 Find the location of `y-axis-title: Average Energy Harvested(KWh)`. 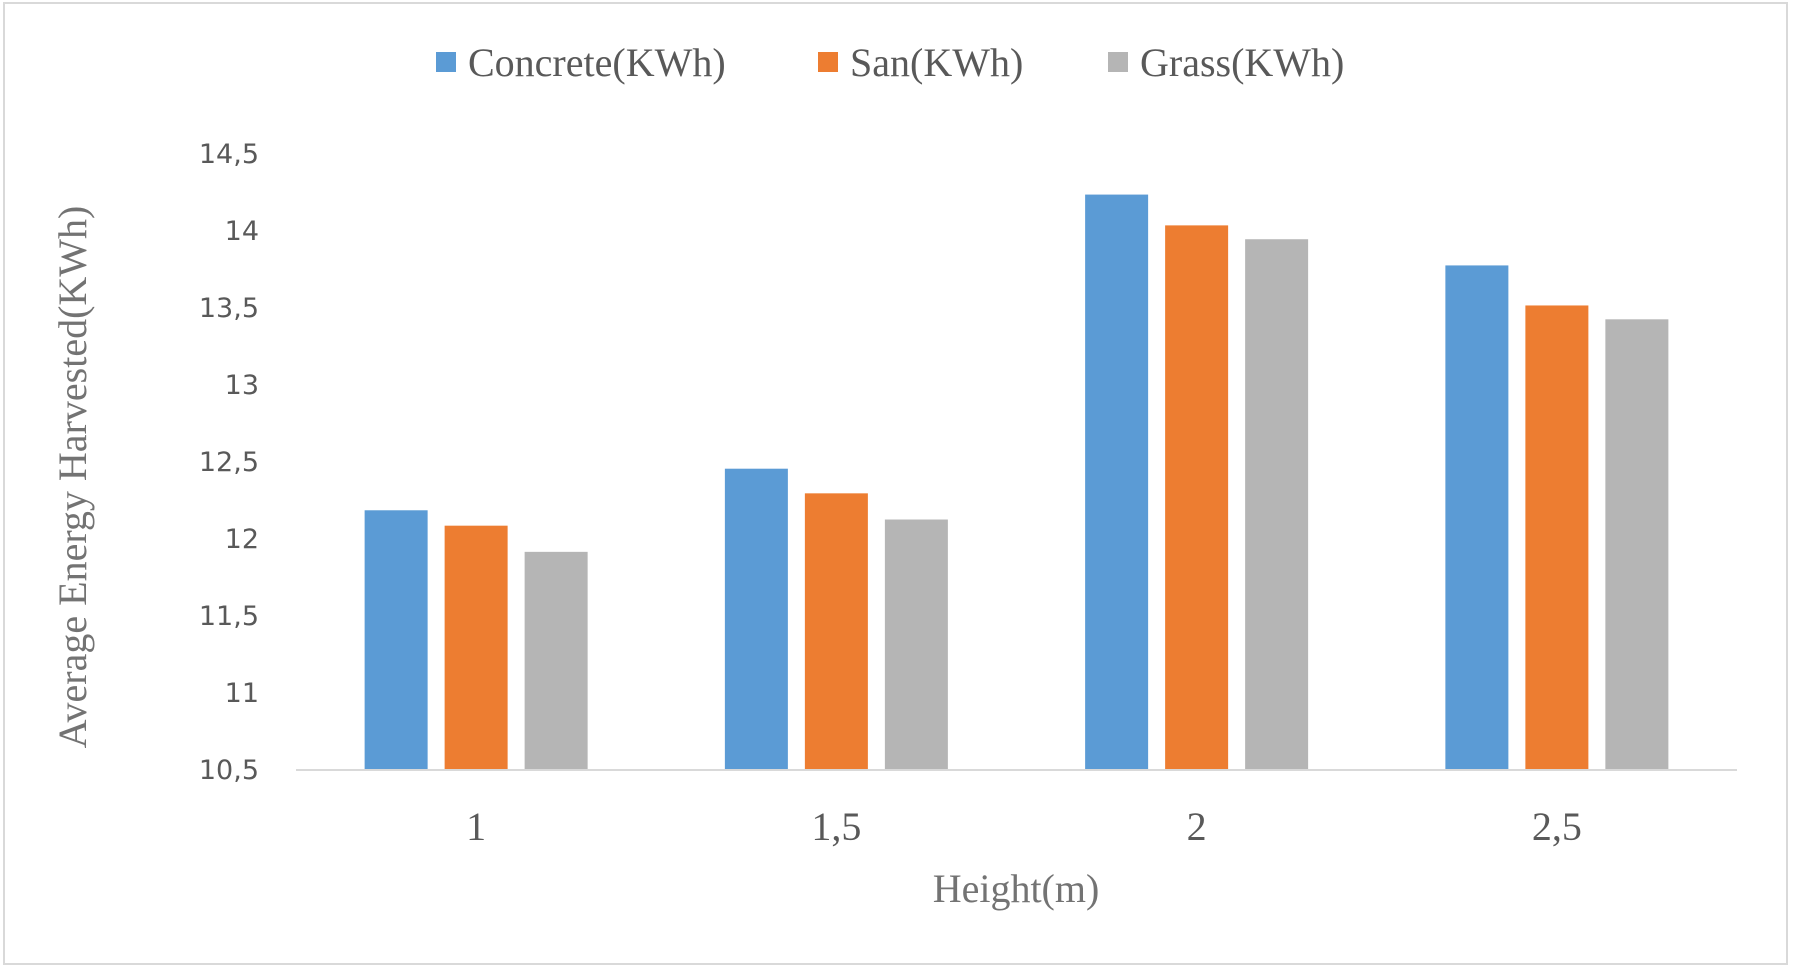

y-axis-title: Average Energy Harvested(KWh) is located at coordinates (72, 477).